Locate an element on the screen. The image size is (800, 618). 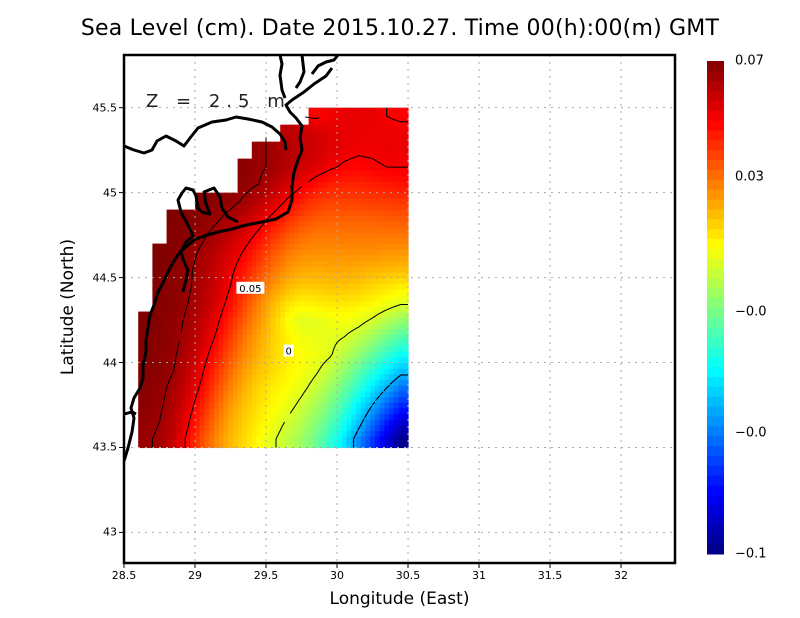
contour-line is located at coordinates (341, 376).